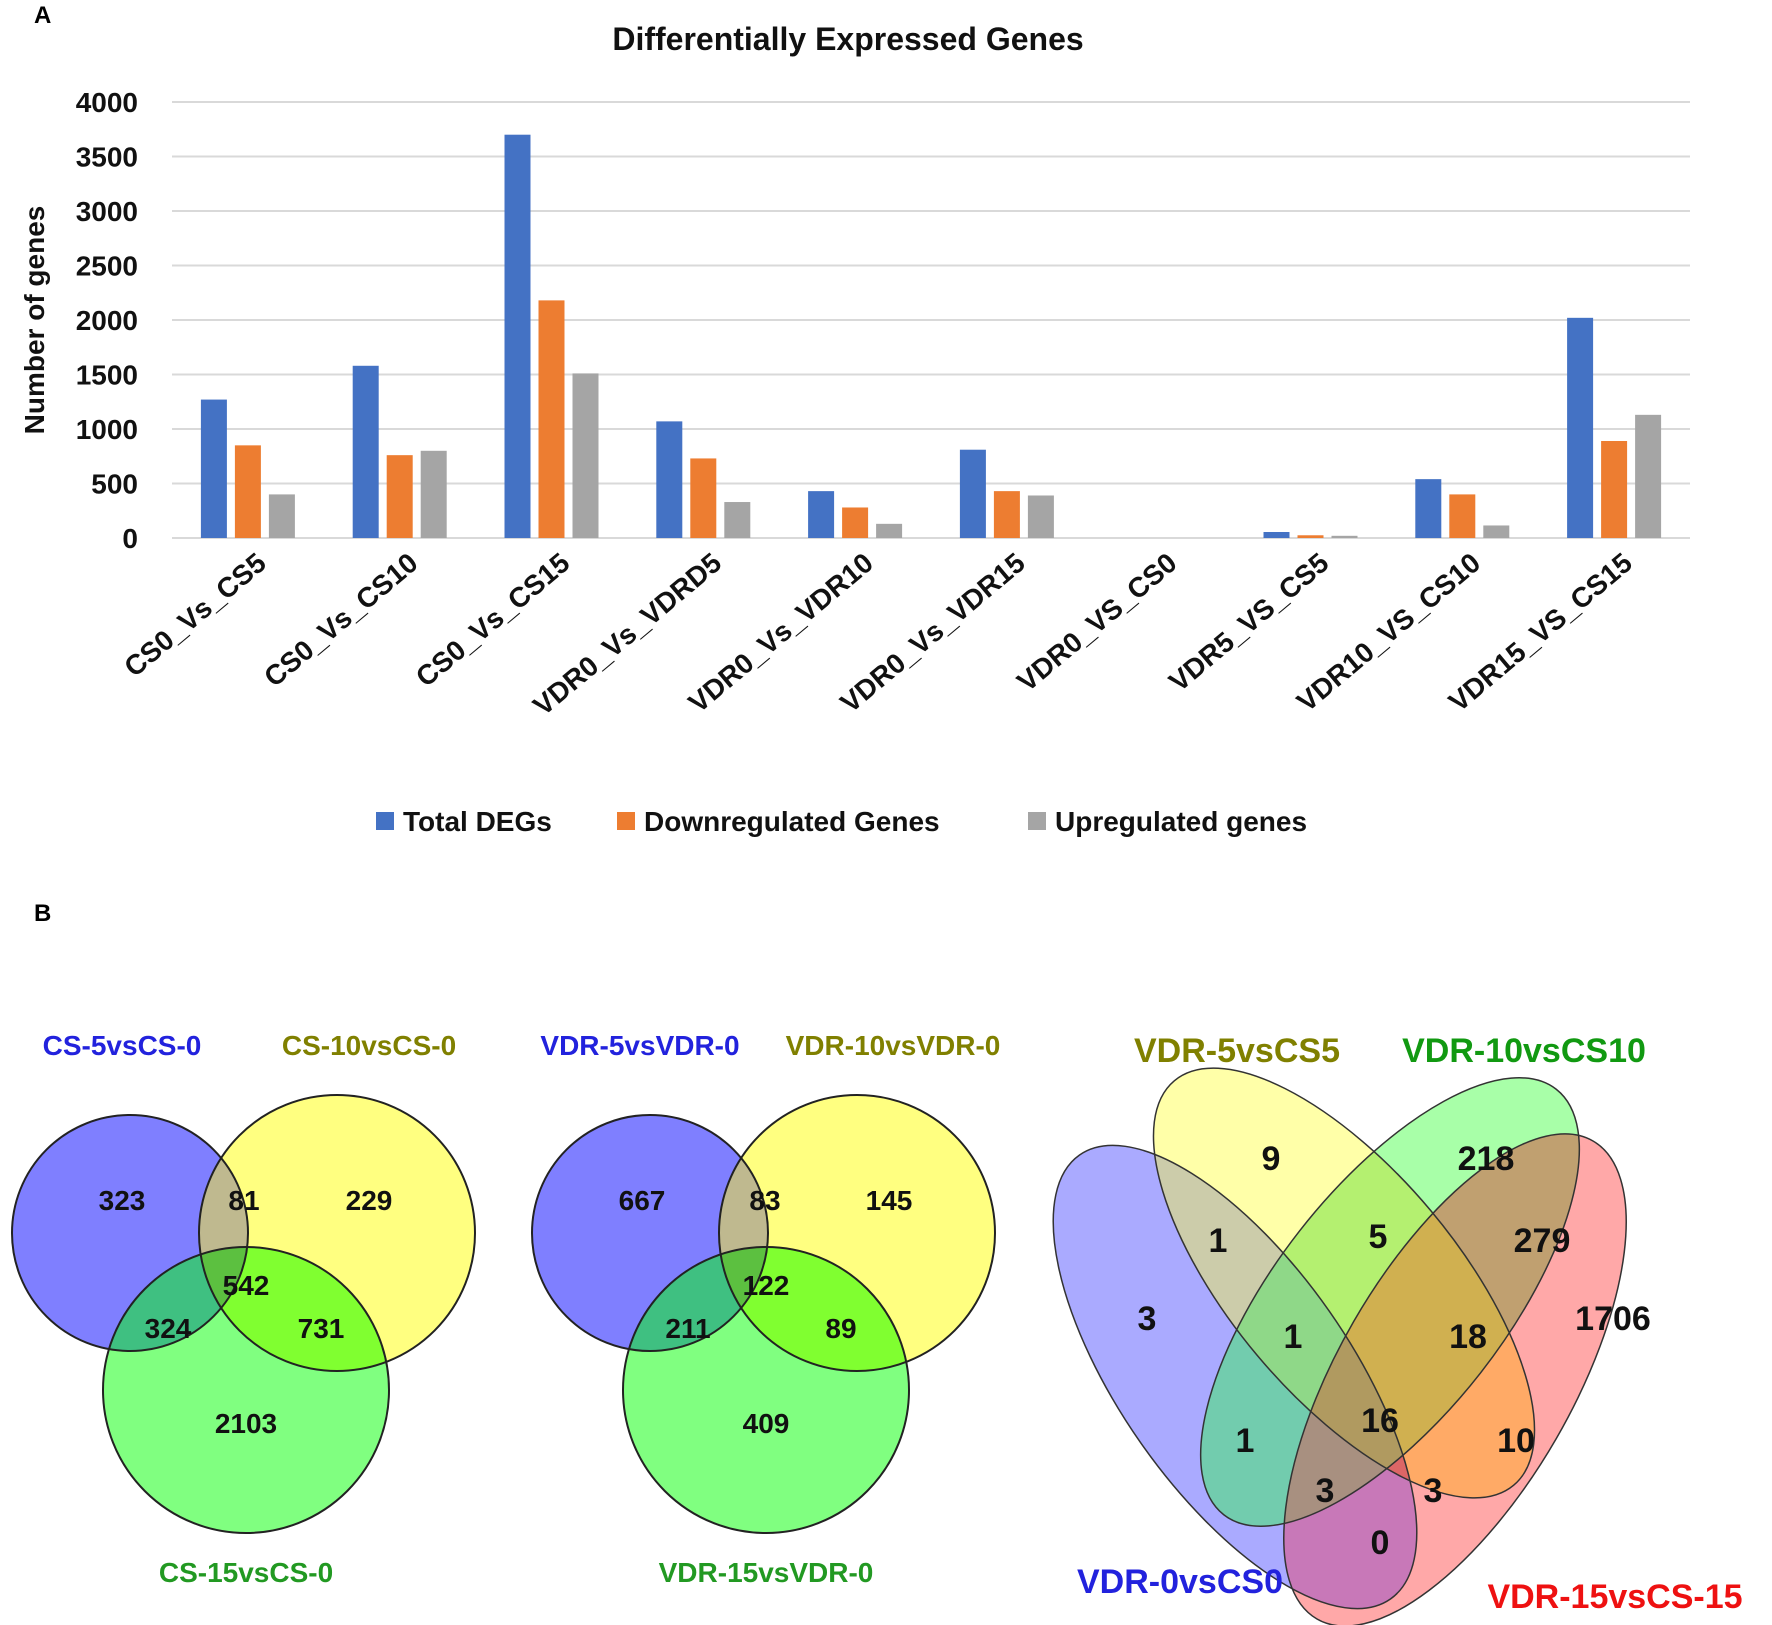 This screenshot has width=1772, height=1625. What do you see at coordinates (792, 821) in the screenshot?
I see `legend-label: Downregulated Genes` at bounding box center [792, 821].